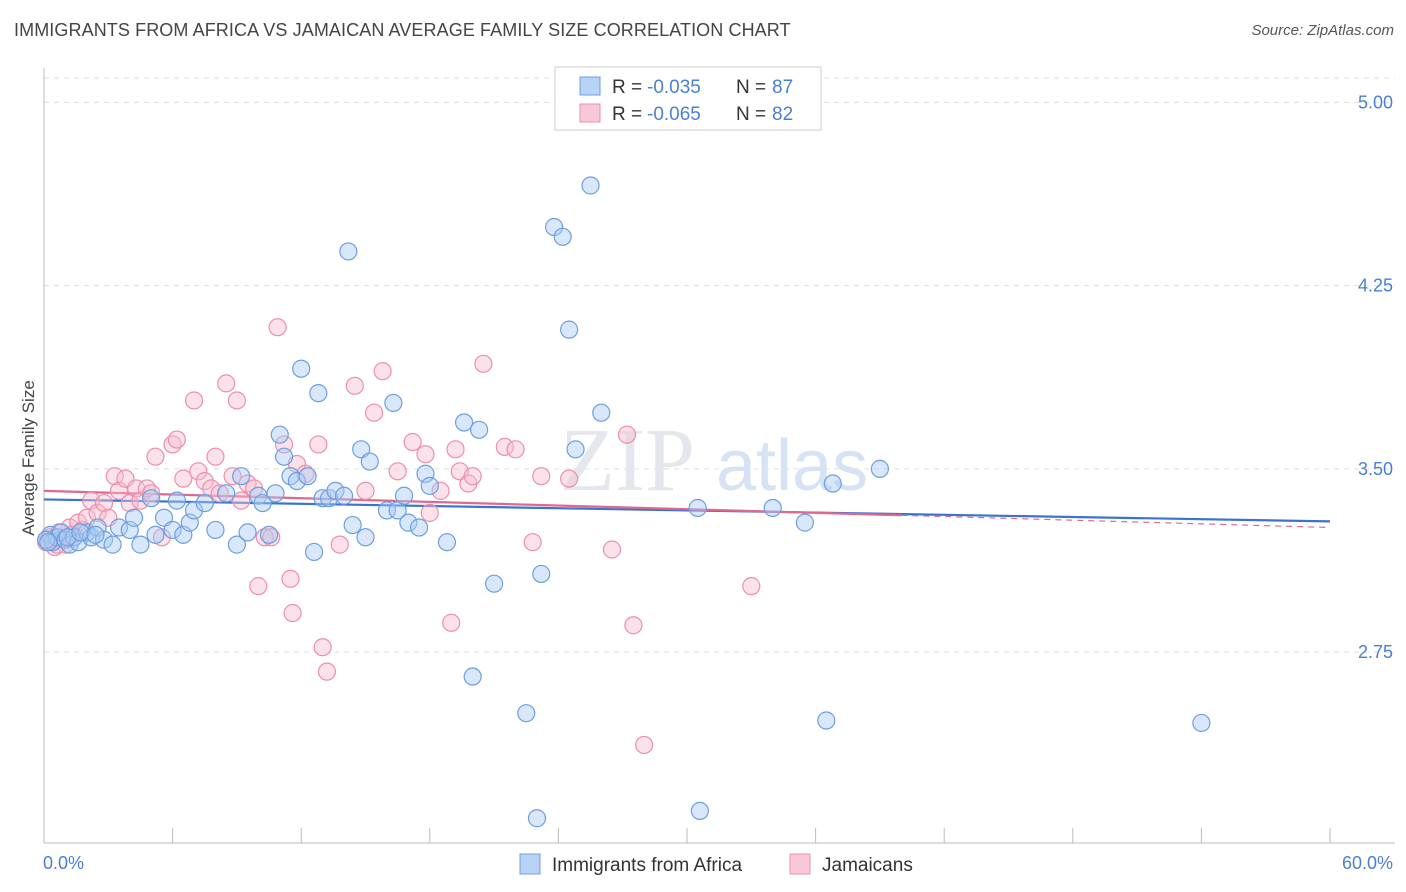  Describe the element at coordinates (1367, 863) in the screenshot. I see `x-tick-label-max: 60.0%` at that location.